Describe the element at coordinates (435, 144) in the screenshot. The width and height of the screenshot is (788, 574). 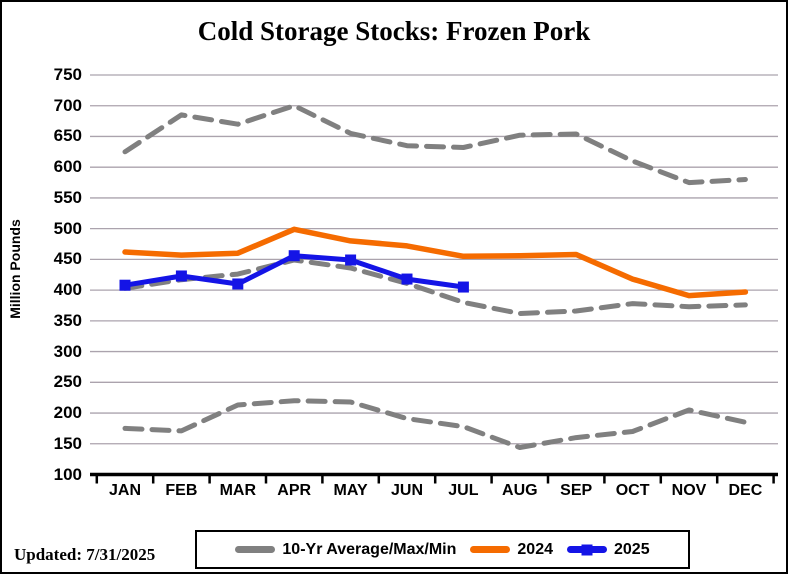
I see `series-10-yr-max` at that location.